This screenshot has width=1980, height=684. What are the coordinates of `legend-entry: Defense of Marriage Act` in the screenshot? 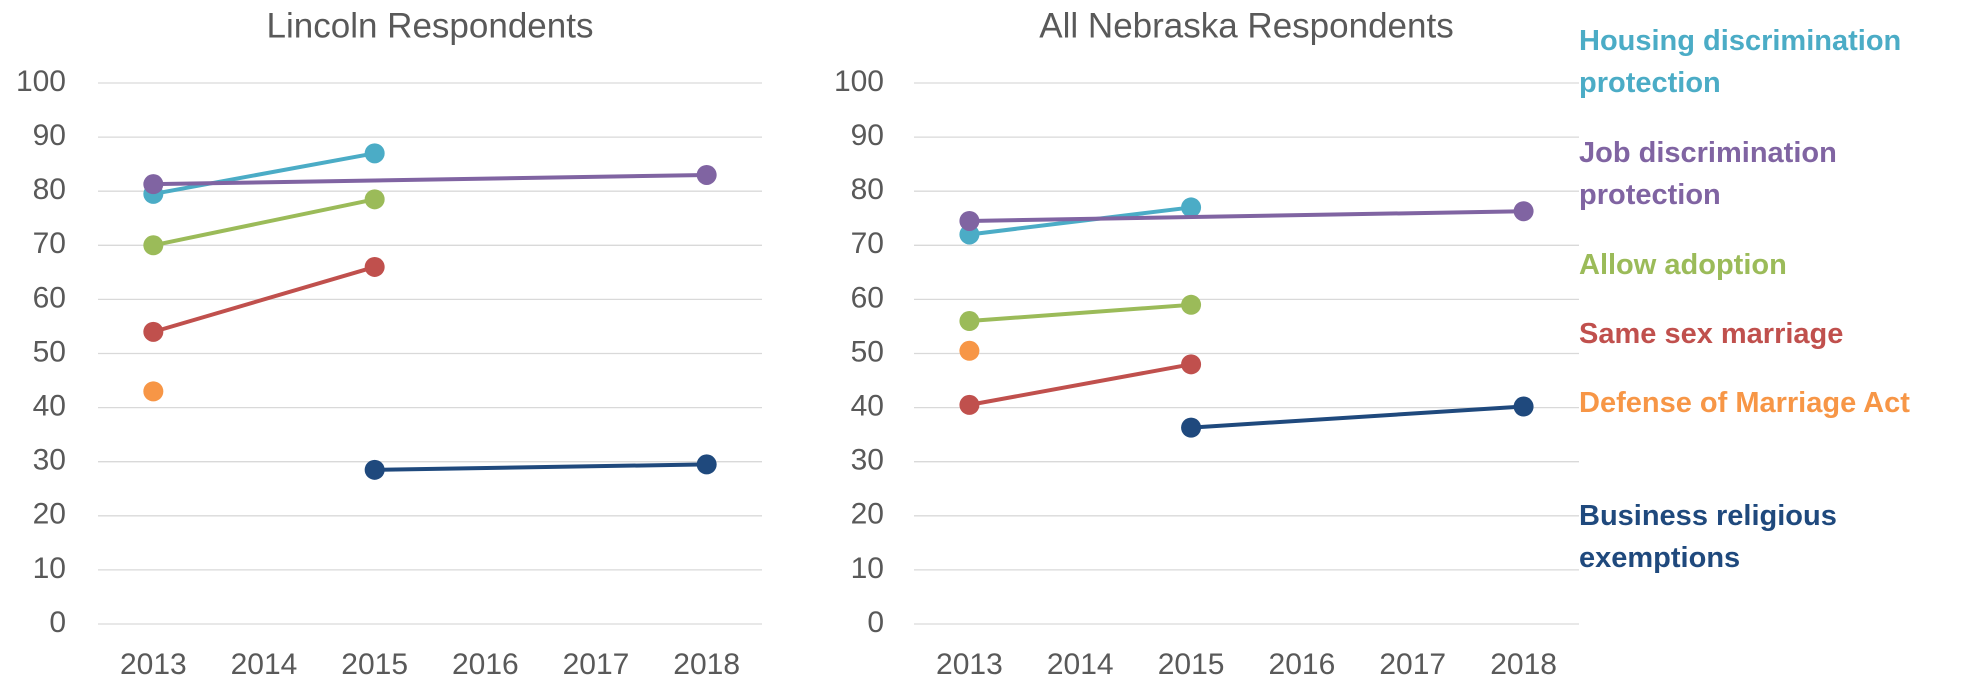 It's located at (1744, 403).